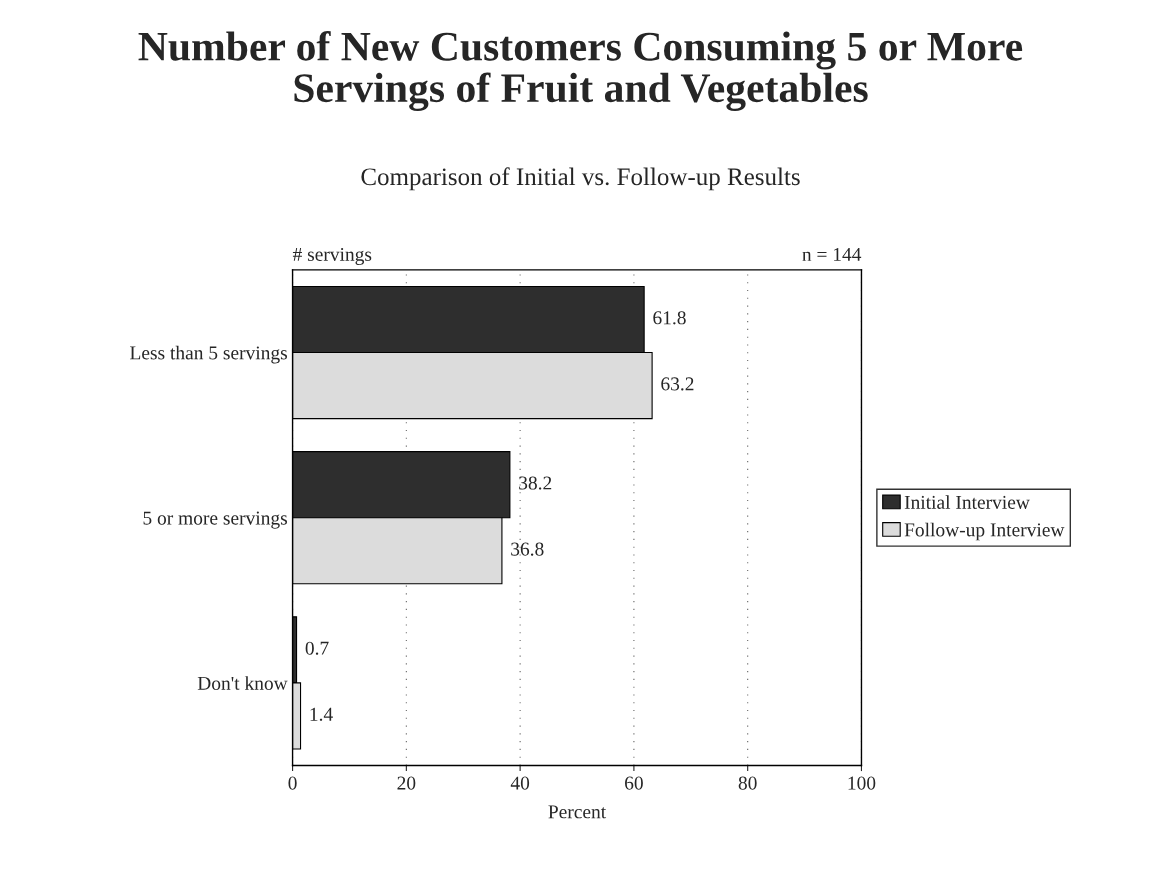 This screenshot has width=1161, height=885. What do you see at coordinates (317, 648) in the screenshot?
I see `data-label: 0.7` at bounding box center [317, 648].